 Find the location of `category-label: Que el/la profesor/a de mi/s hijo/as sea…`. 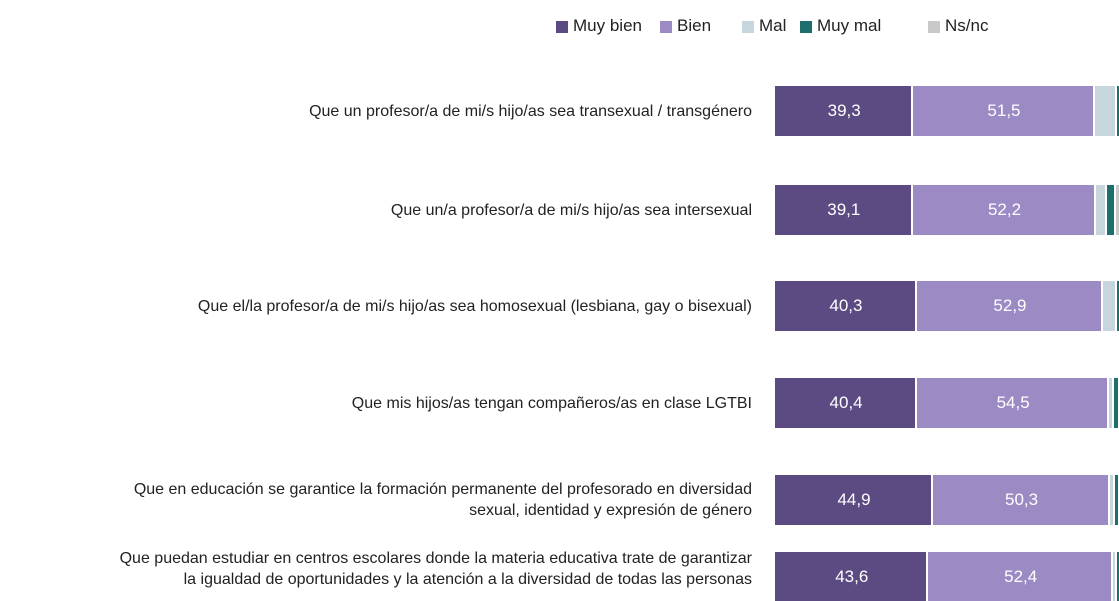

category-label: Que el/la profesor/a de mi/s hijo/as sea… is located at coordinates (474, 306).